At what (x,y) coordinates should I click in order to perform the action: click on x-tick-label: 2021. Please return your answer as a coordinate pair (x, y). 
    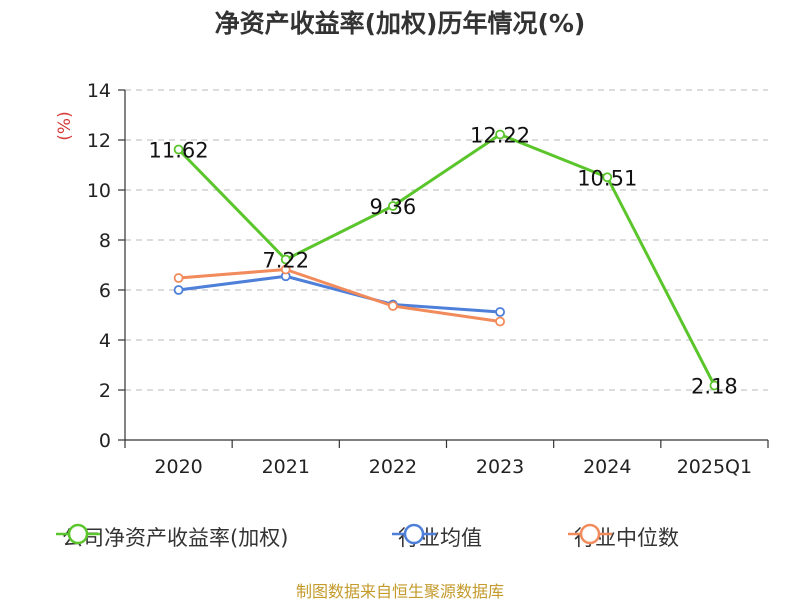
    Looking at the image, I should click on (286, 467).